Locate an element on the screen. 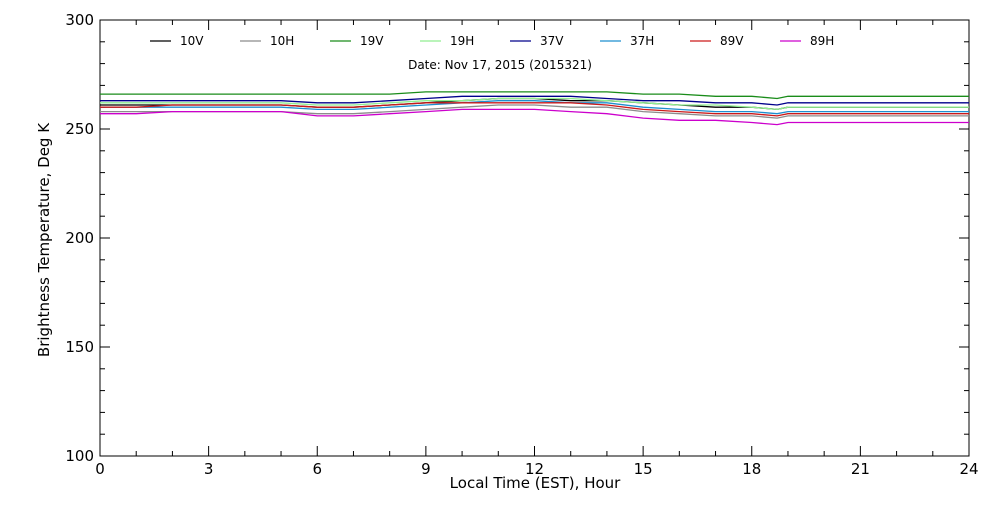  series-line-19h is located at coordinates (534, 104).